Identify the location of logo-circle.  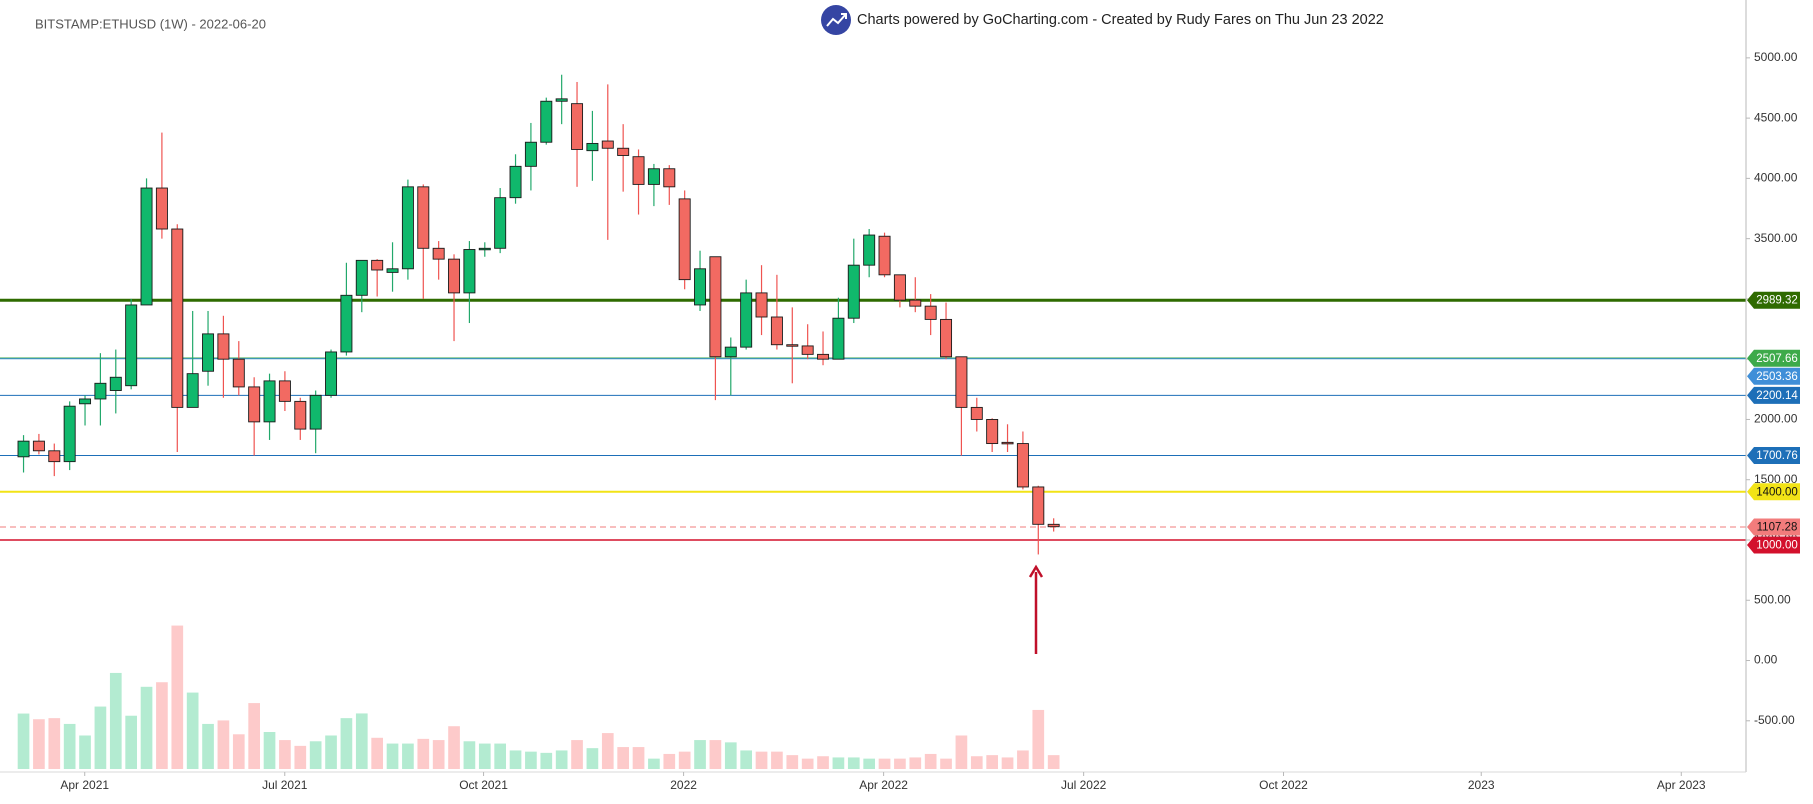
(836, 20).